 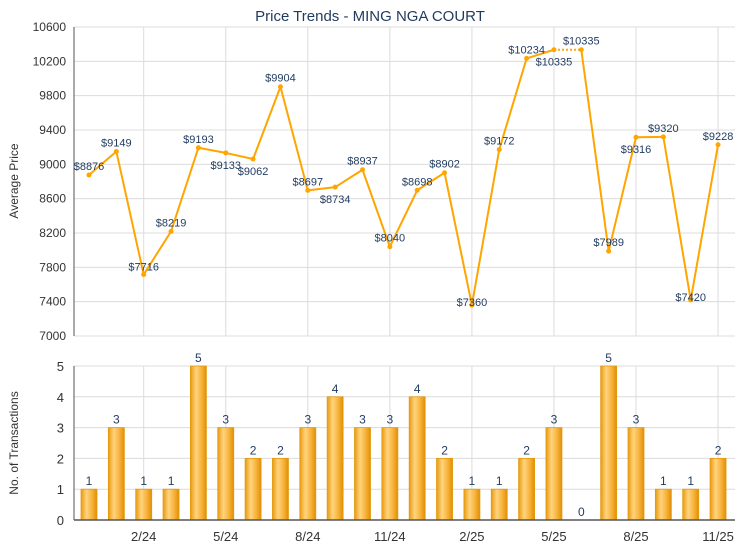 I want to click on transactions-y-tick-label: 1, so click(x=60, y=489).